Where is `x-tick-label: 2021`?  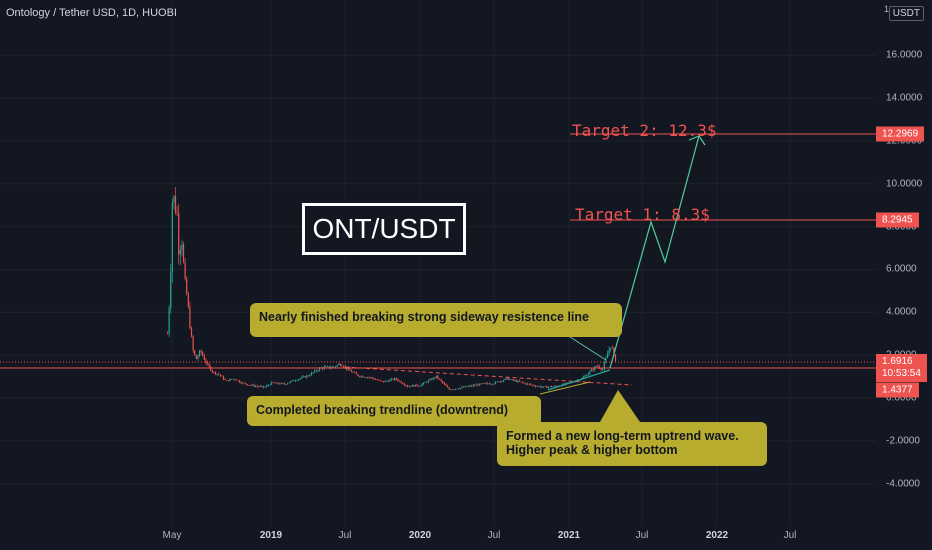
x-tick-label: 2021 is located at coordinates (569, 535).